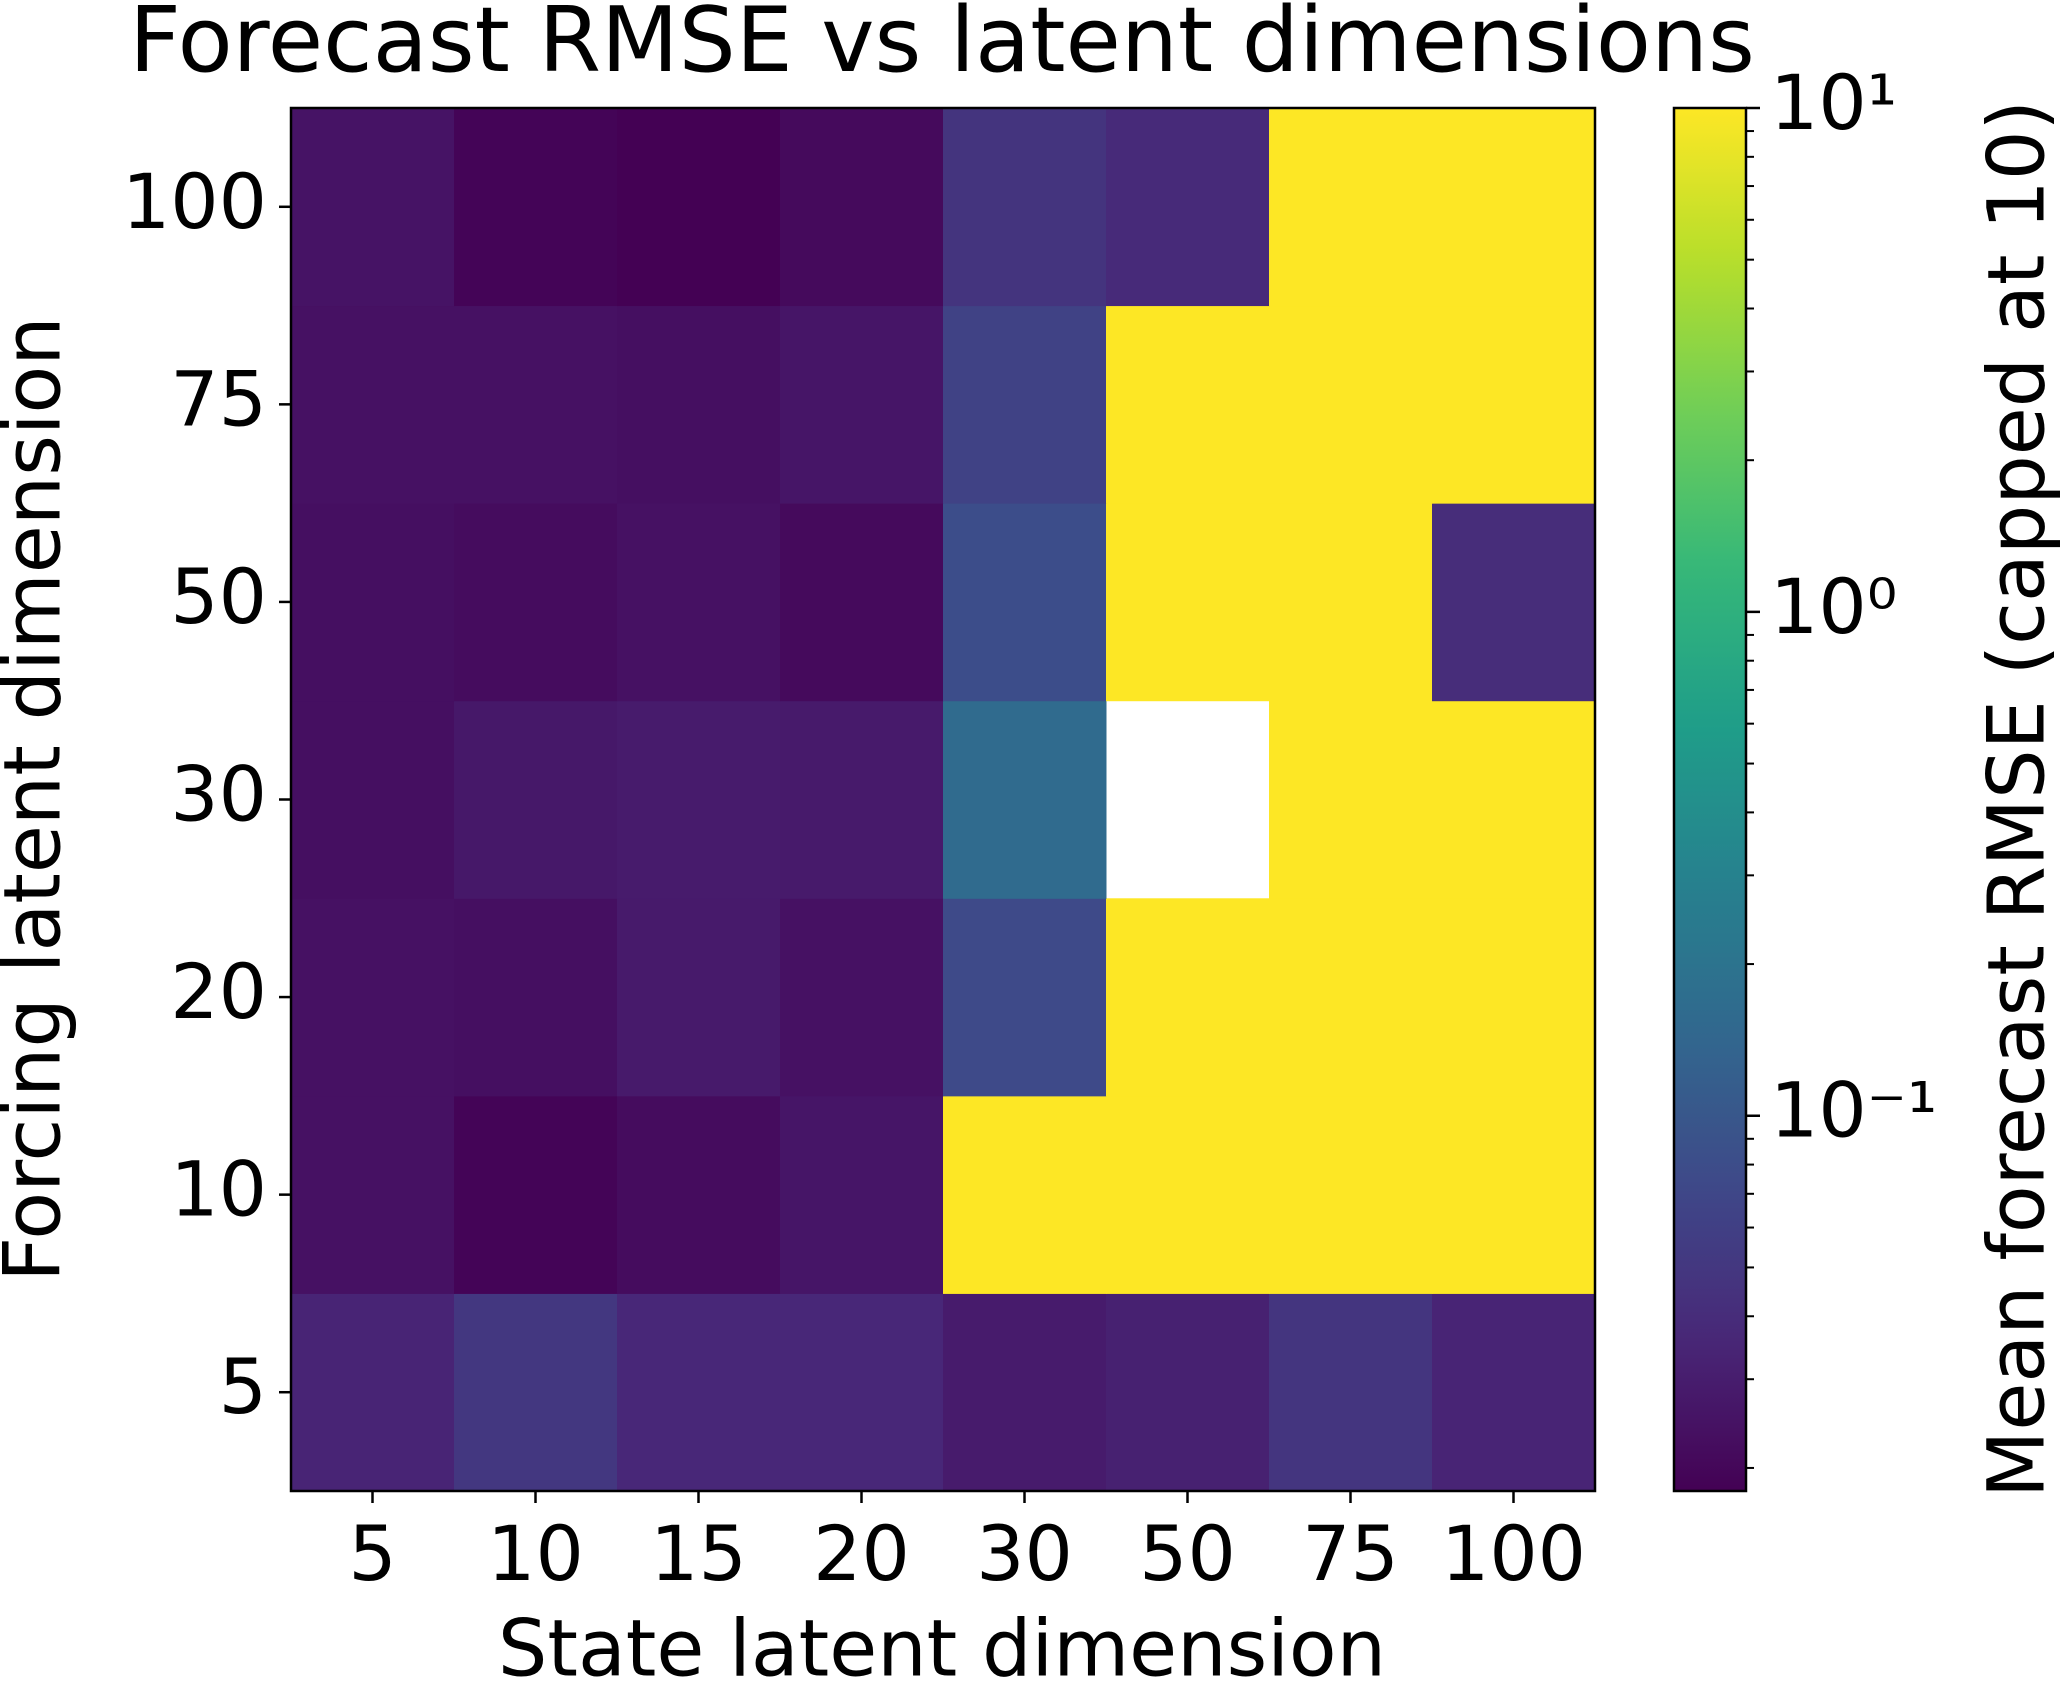 Image resolution: width=2067 pixels, height=1706 pixels. What do you see at coordinates (861, 1553) in the screenshot?
I see `x-tick-label: 20` at bounding box center [861, 1553].